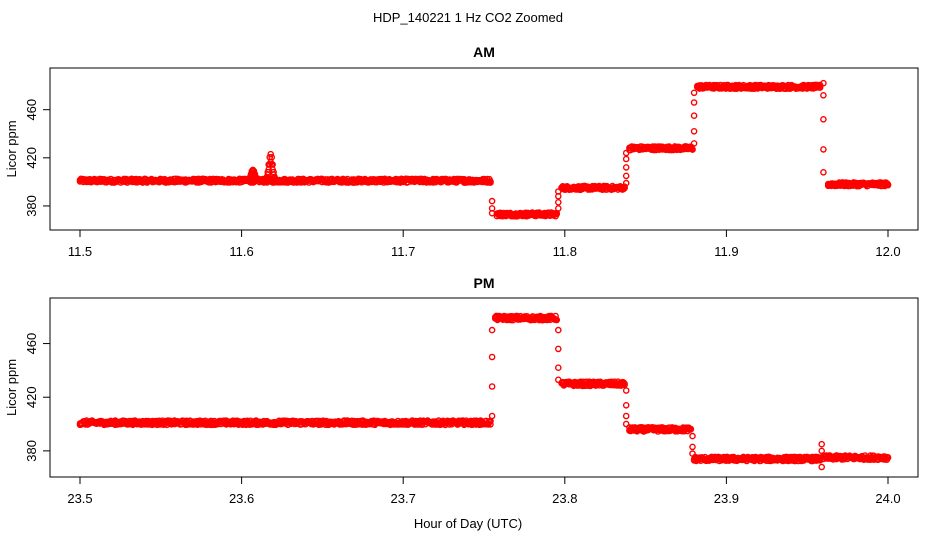 This screenshot has height=540, width=936. Describe the element at coordinates (484, 283) in the screenshot. I see `panel-title: PM` at that location.